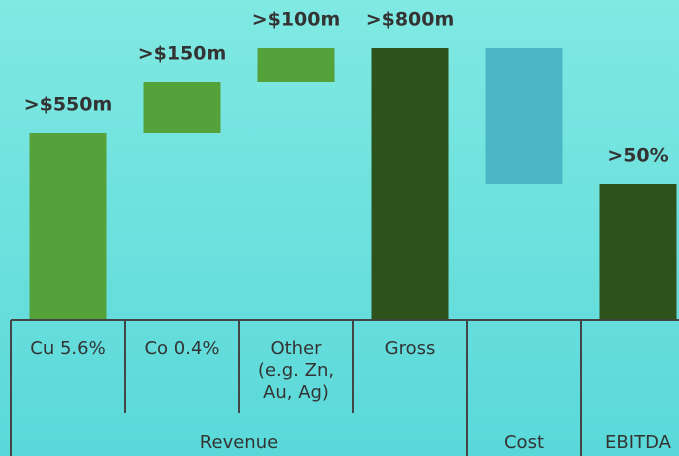  I want to click on value-label: >$550m, so click(68, 105).